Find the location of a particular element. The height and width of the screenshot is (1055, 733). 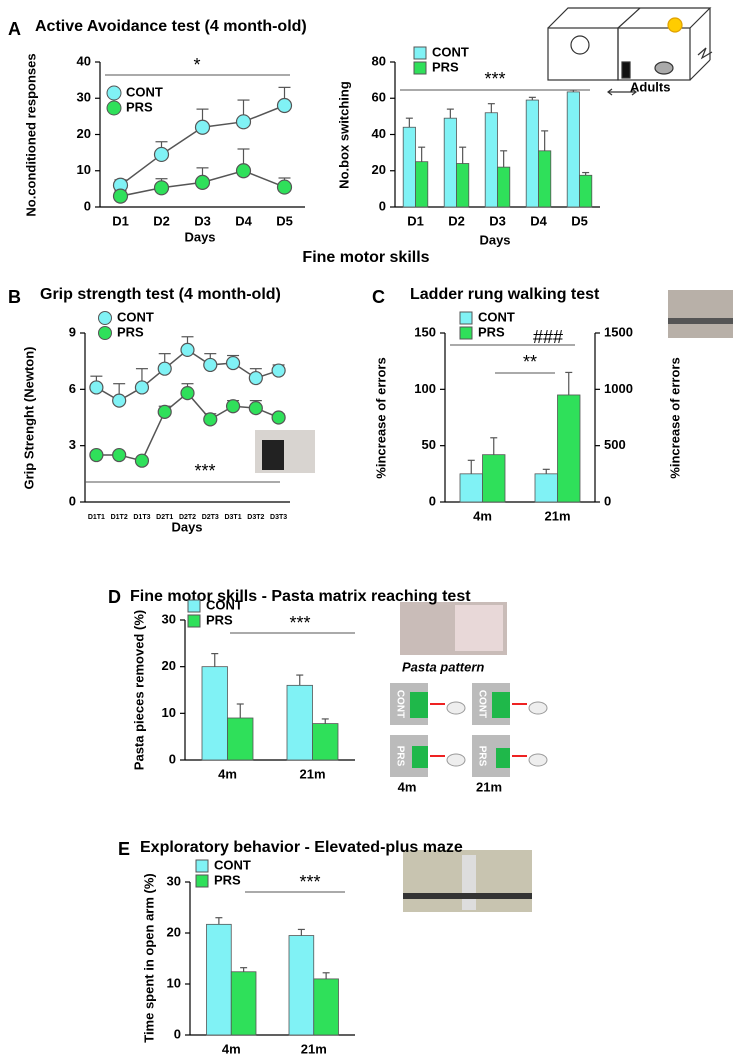

y-tick-label: 150 is located at coordinates (425, 331).